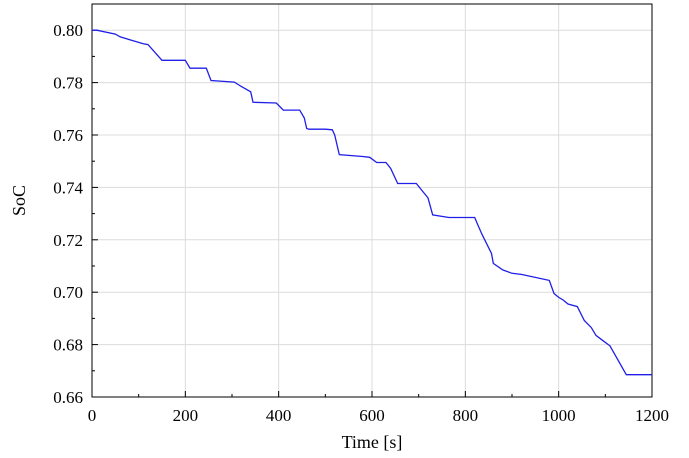  I want to click on y-tick-label: 0.72, so click(68, 240).